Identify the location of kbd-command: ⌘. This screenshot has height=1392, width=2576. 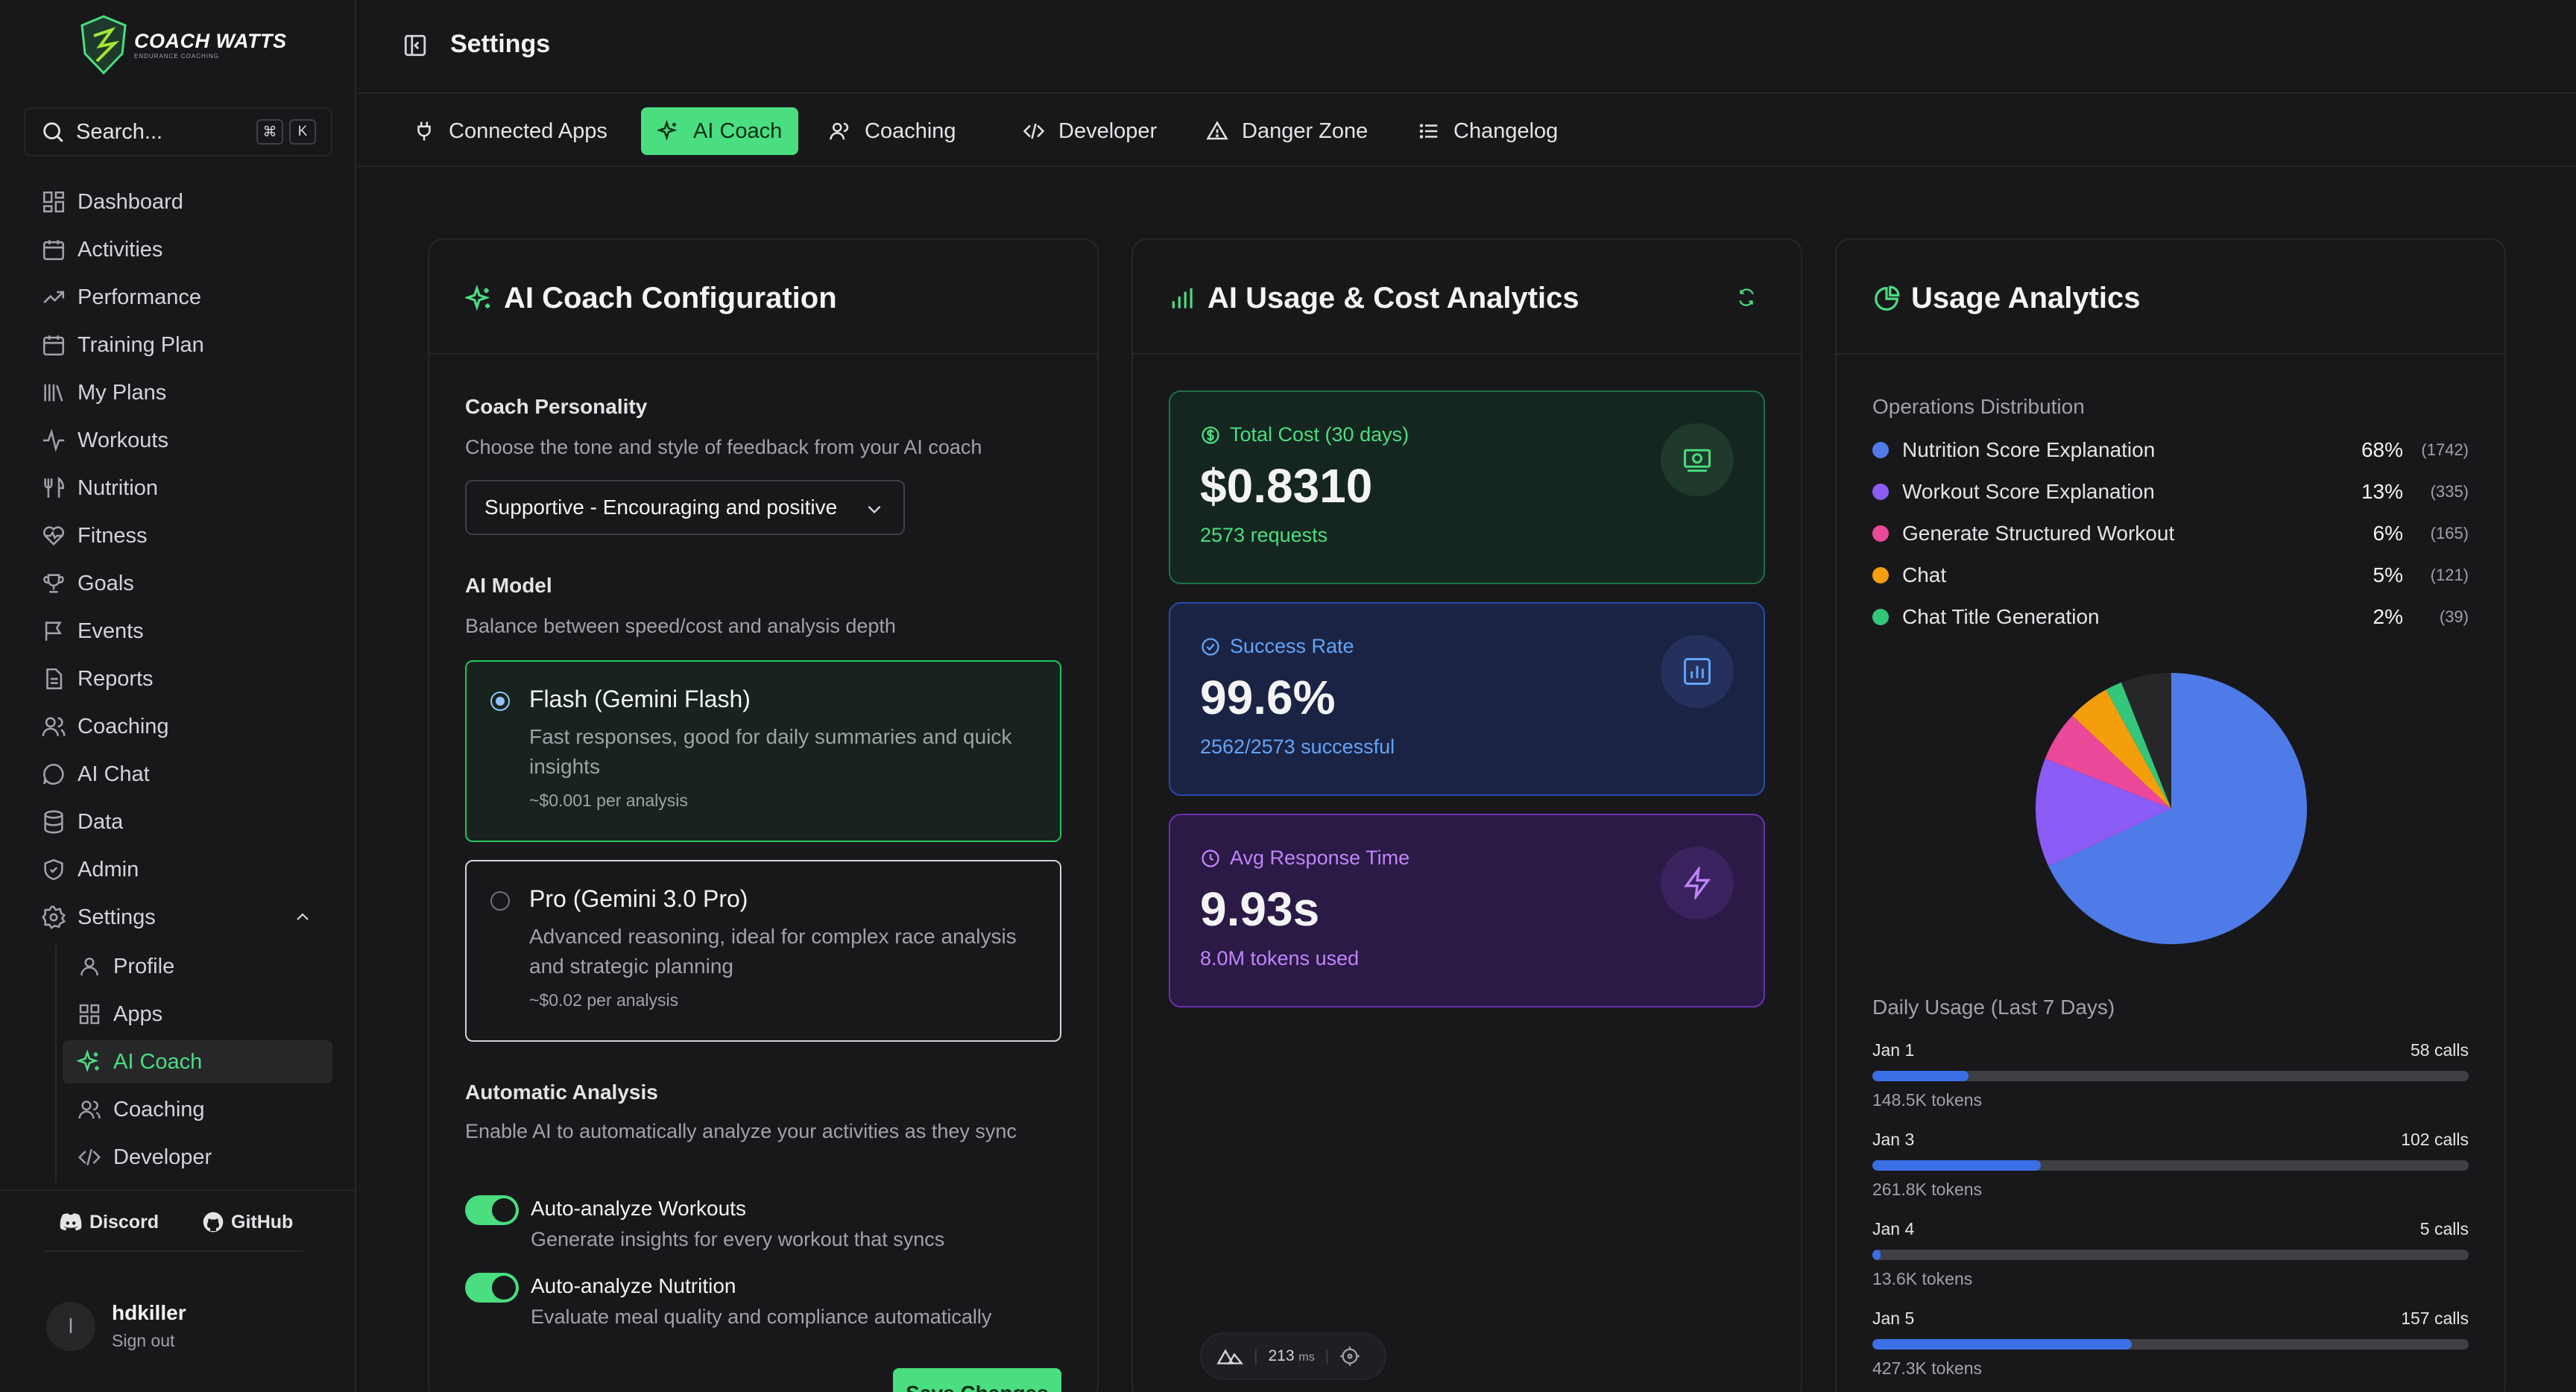
(269, 132).